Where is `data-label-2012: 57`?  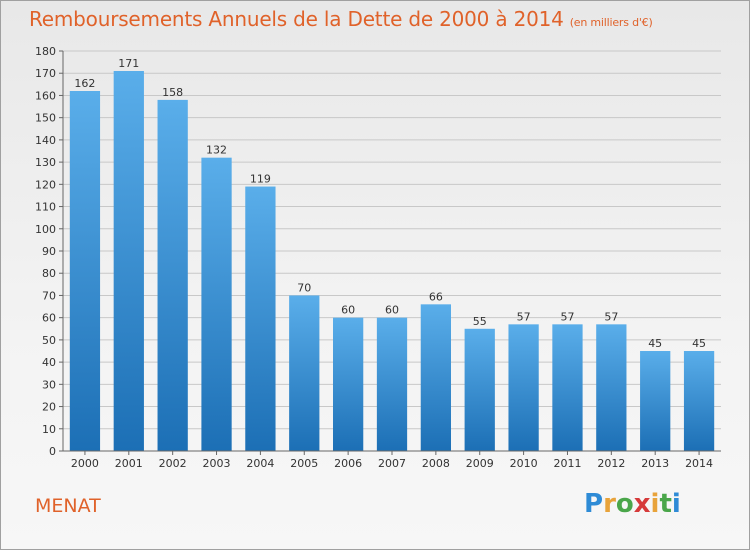
data-label-2012: 57 is located at coordinates (611, 316).